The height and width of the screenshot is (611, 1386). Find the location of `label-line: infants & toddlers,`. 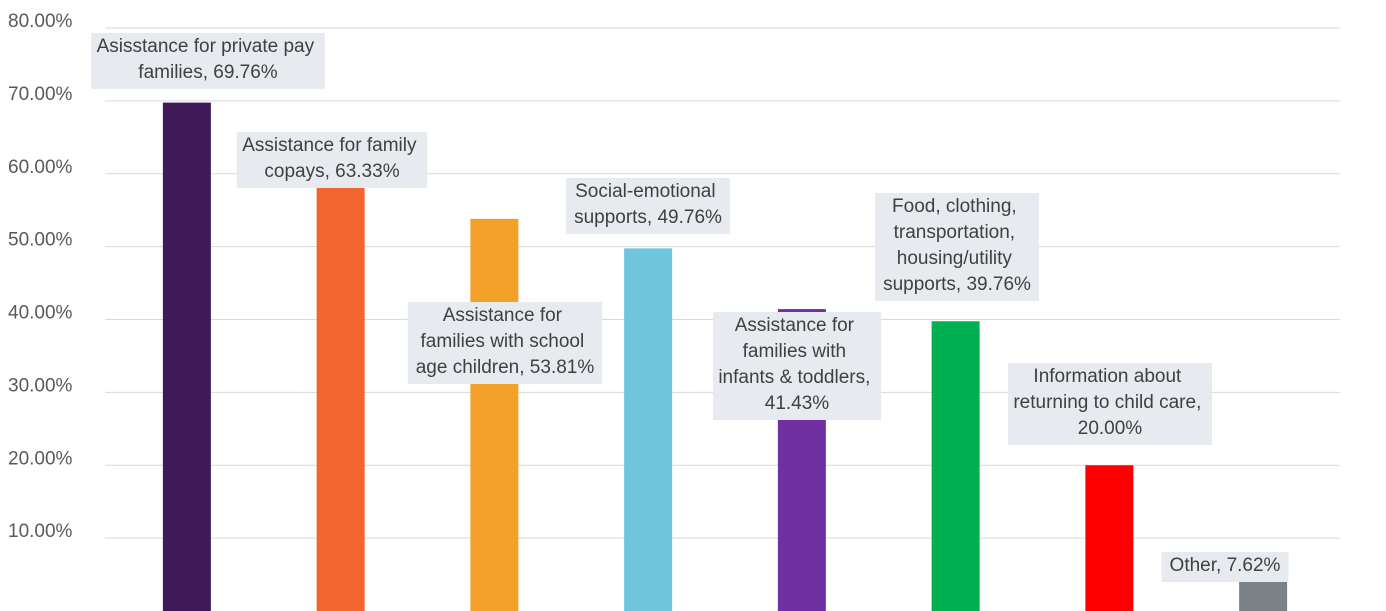

label-line: infants & toddlers, is located at coordinates (796, 377).